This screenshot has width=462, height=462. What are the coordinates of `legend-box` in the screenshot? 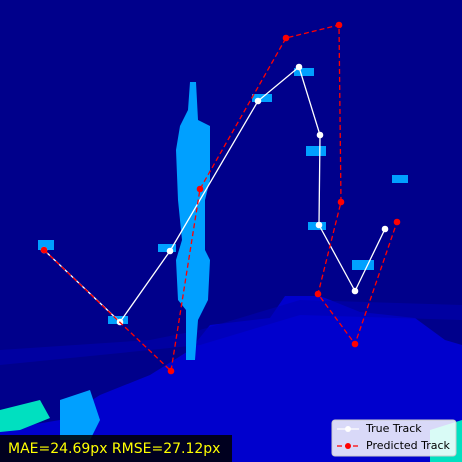 It's located at (394, 438).